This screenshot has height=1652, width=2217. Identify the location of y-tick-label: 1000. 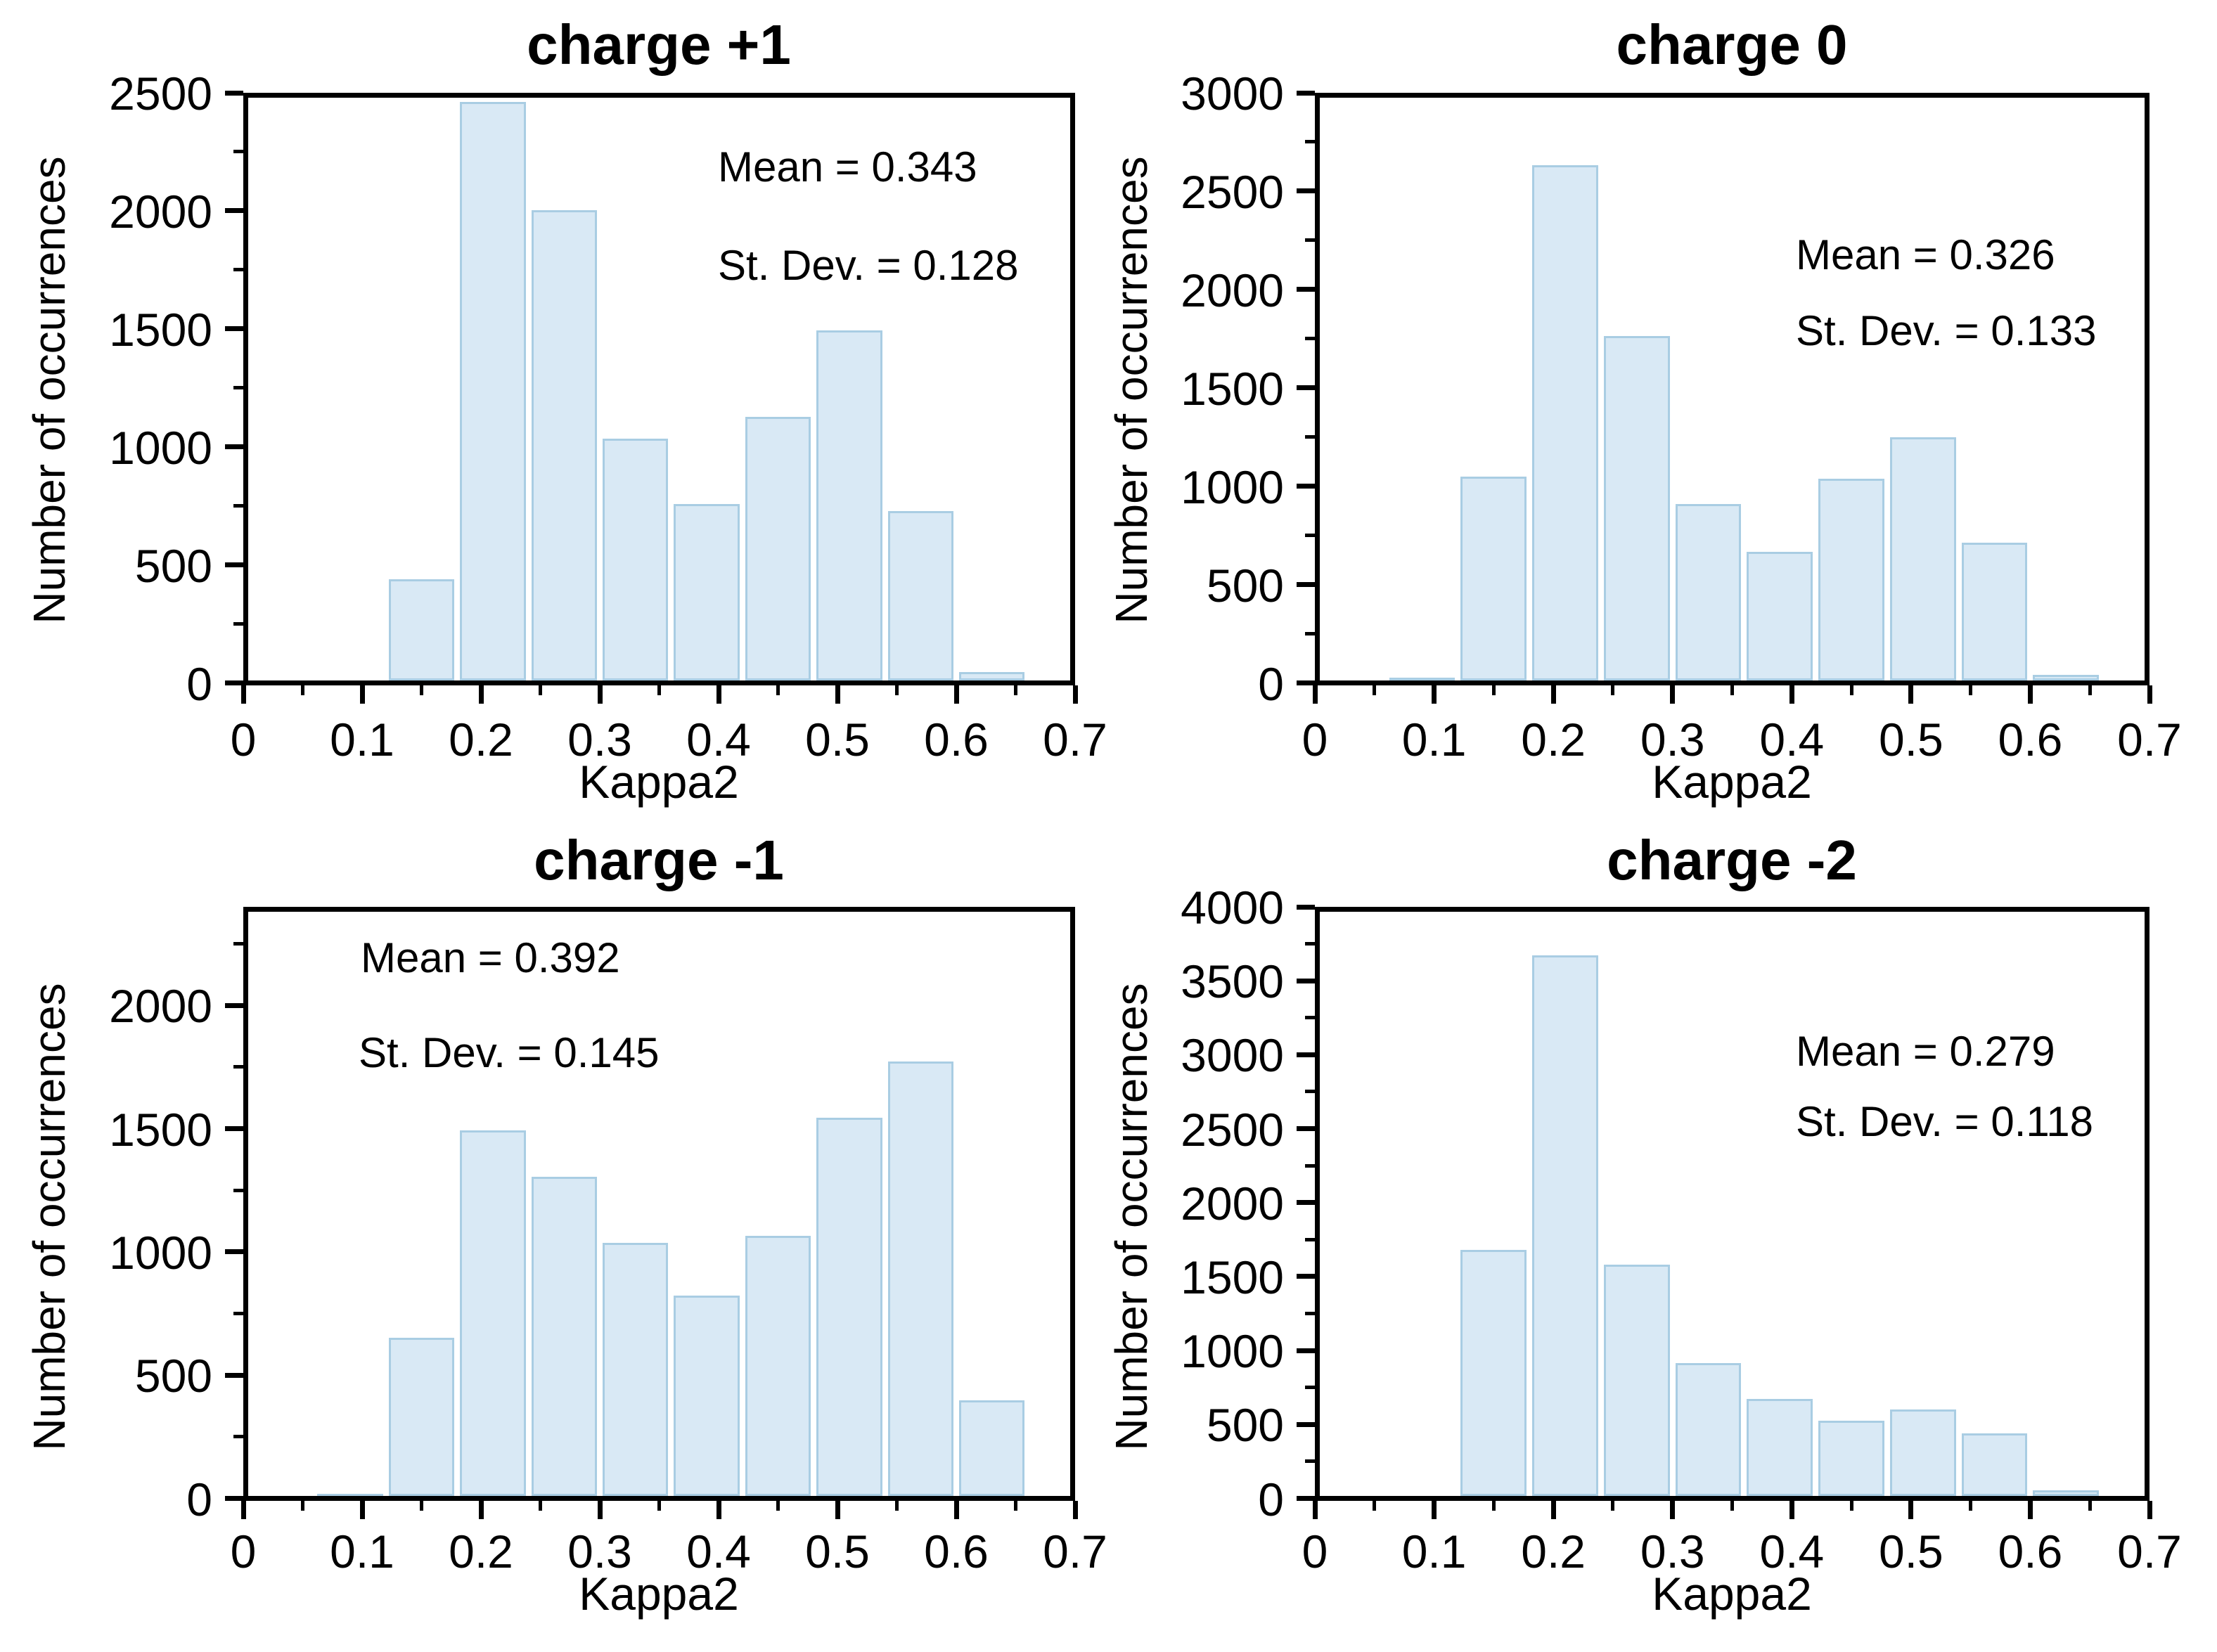
(1232, 1351).